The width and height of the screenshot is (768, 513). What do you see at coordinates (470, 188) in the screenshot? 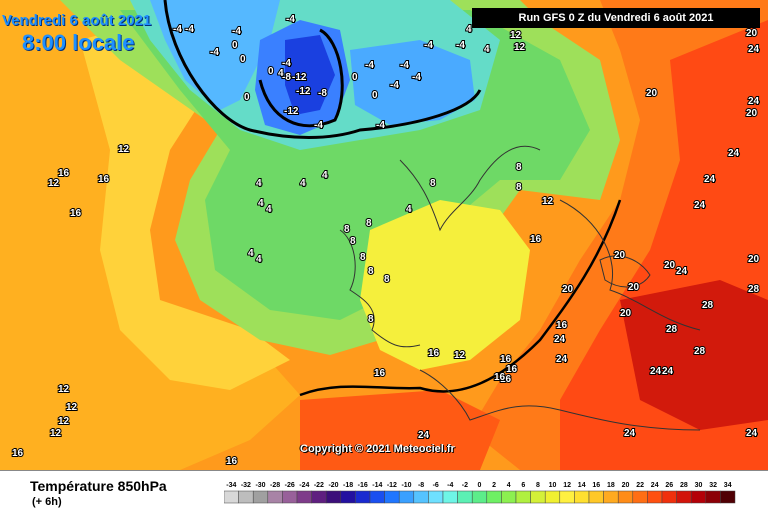
I see `coastline-scandinavia` at bounding box center [470, 188].